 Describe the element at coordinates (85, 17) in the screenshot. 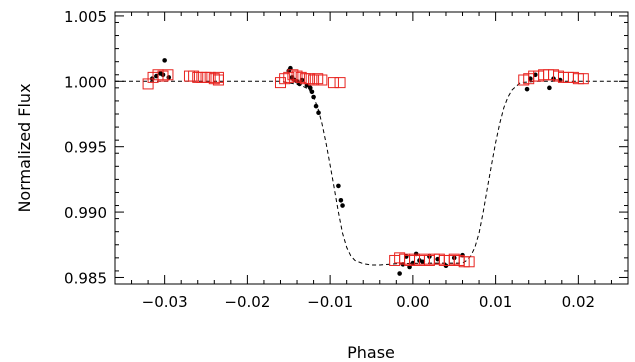

I see `y-tick-label: 1.005` at that location.